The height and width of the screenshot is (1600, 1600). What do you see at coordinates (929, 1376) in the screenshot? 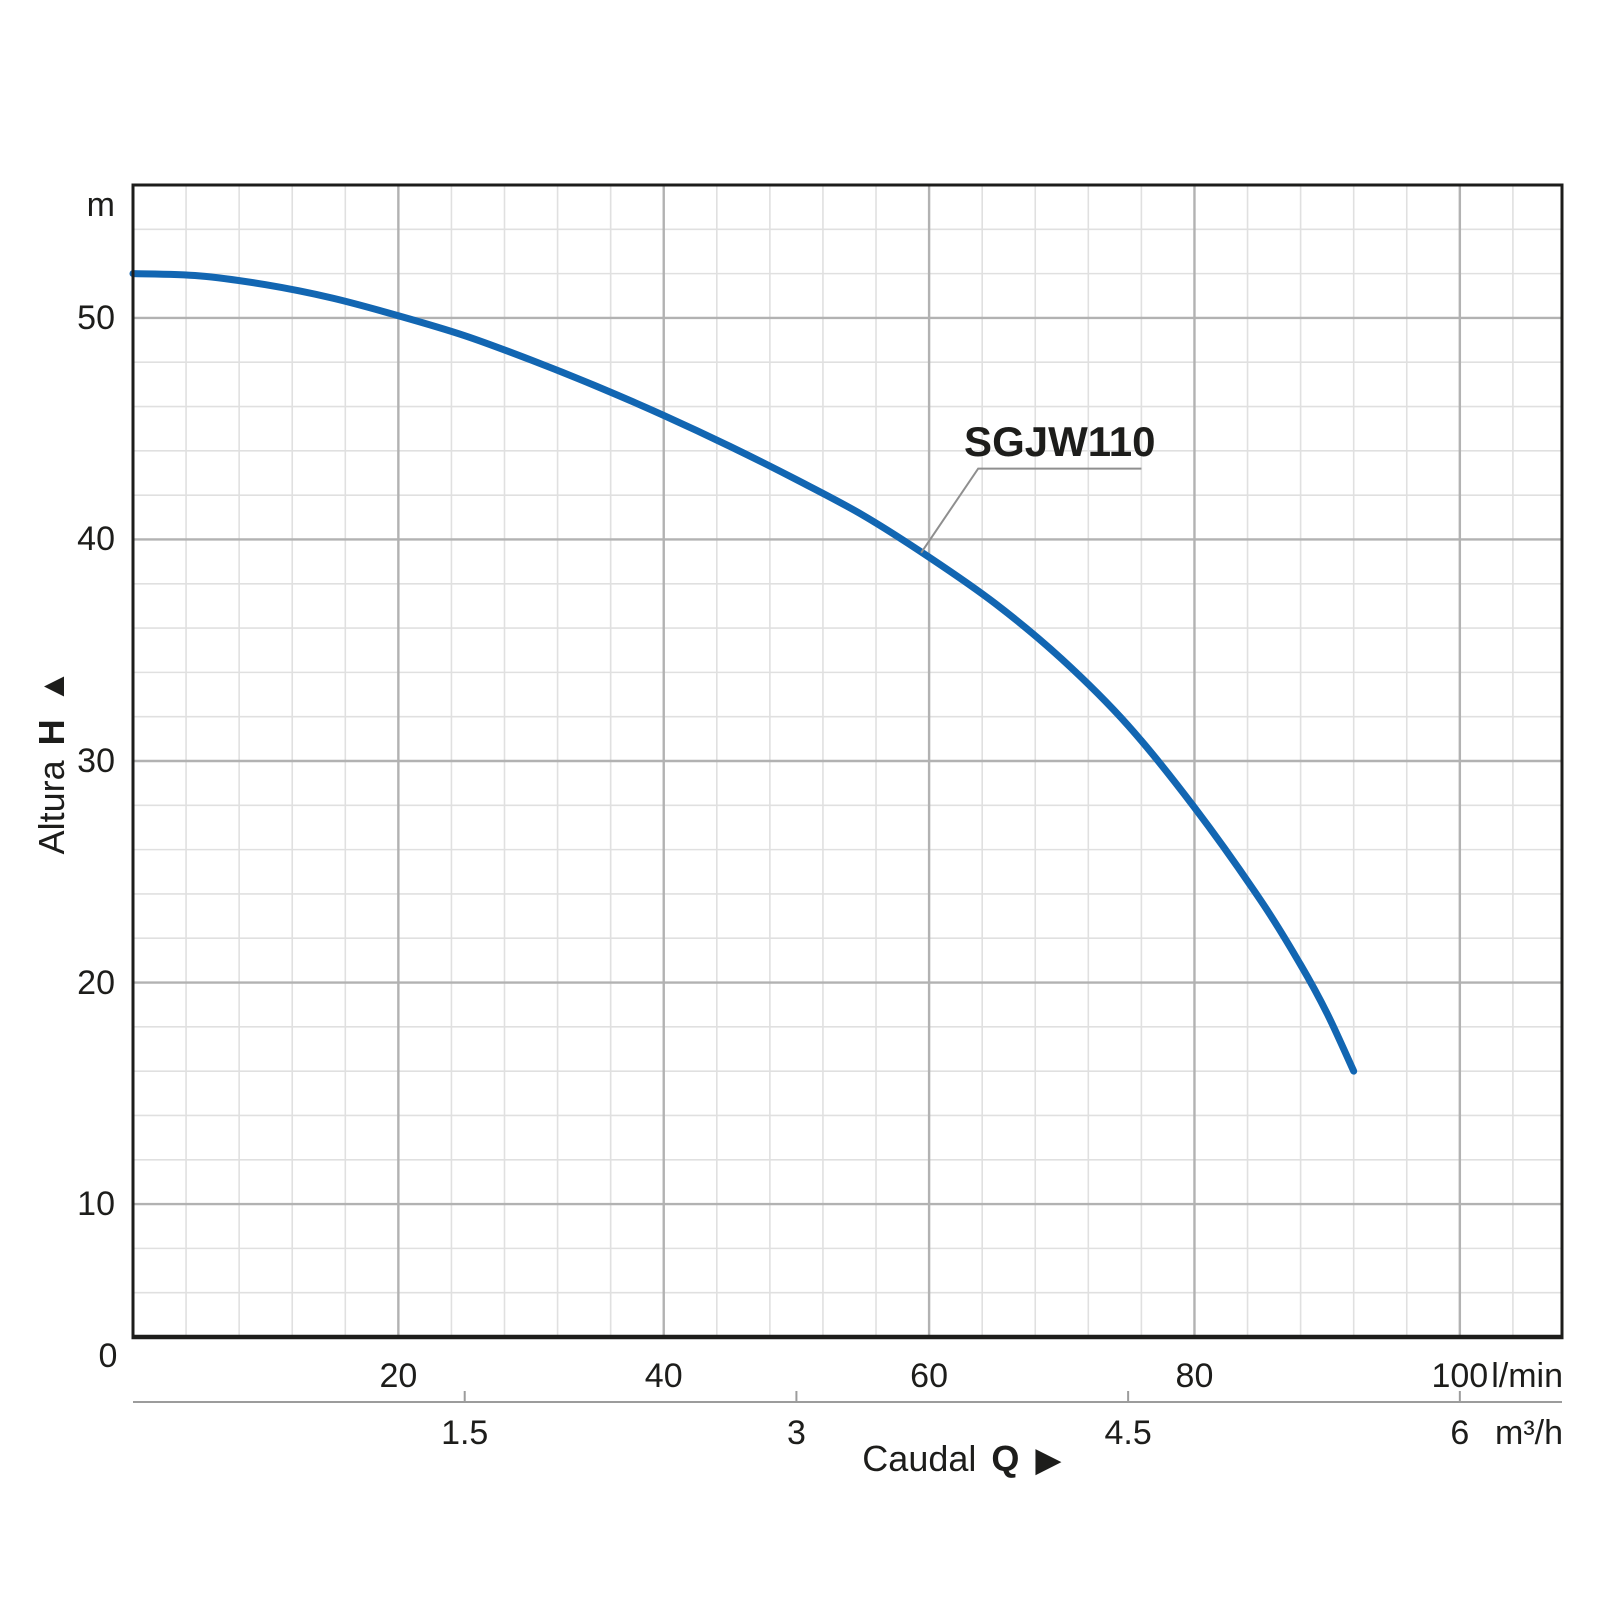
I see `x-axis-tick-label: 60` at bounding box center [929, 1376].